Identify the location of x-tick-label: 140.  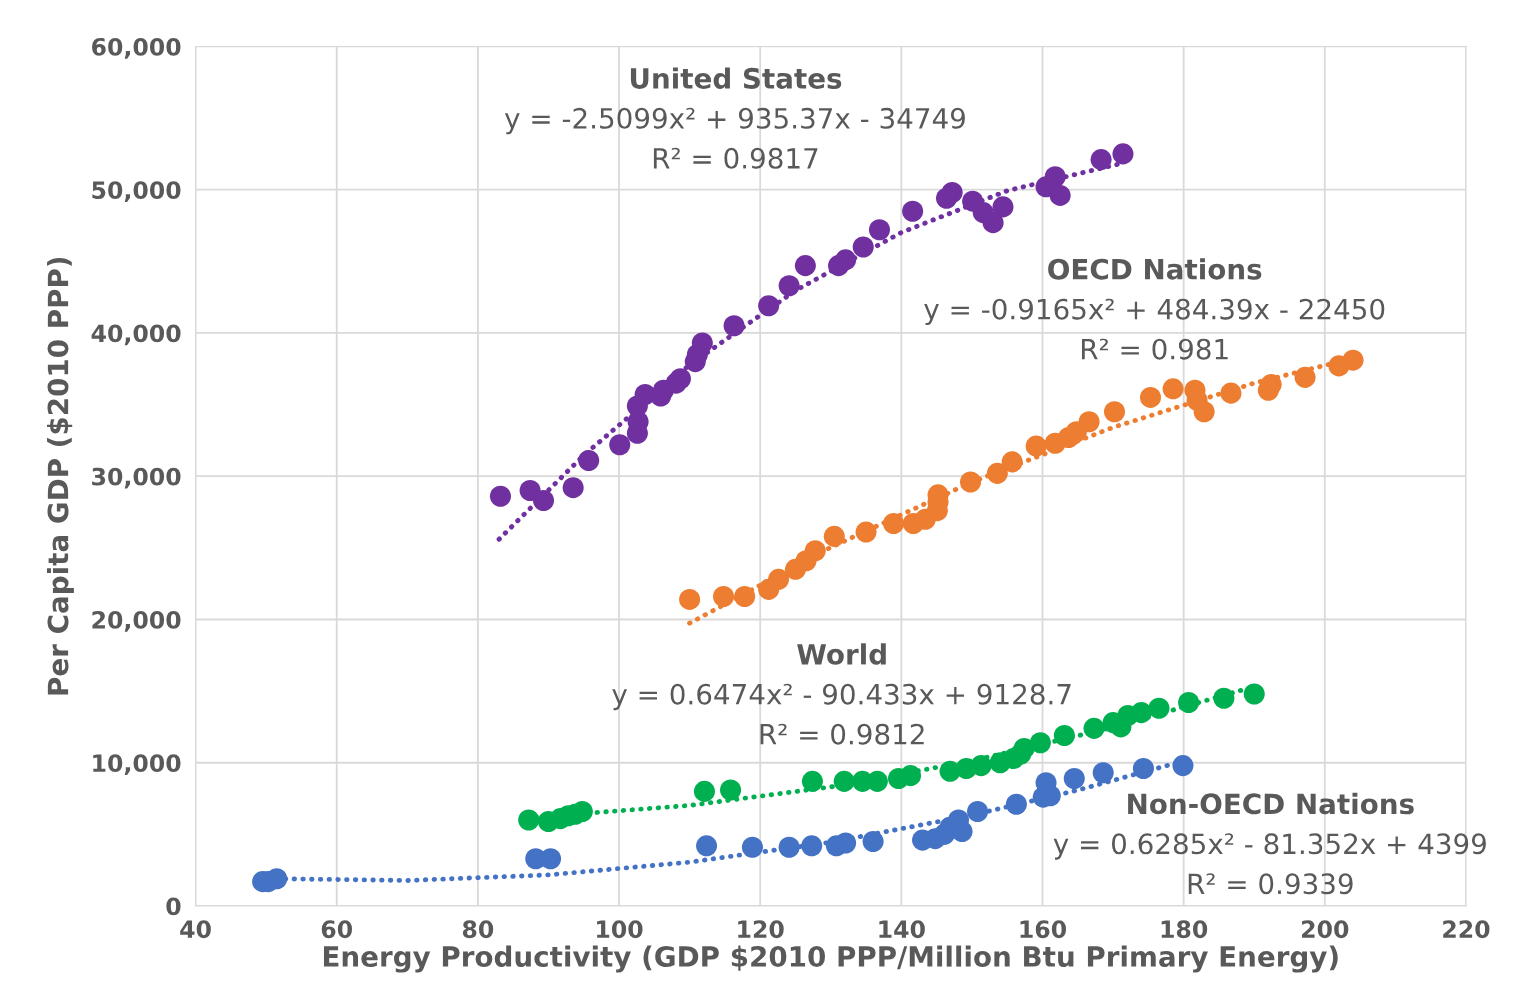
(902, 929).